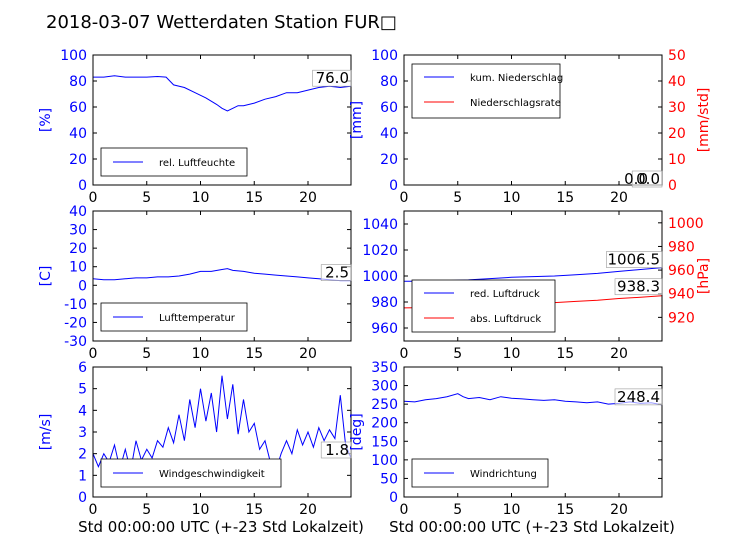  What do you see at coordinates (389, 82) in the screenshot?
I see `y-tick-label: 80` at bounding box center [389, 82].